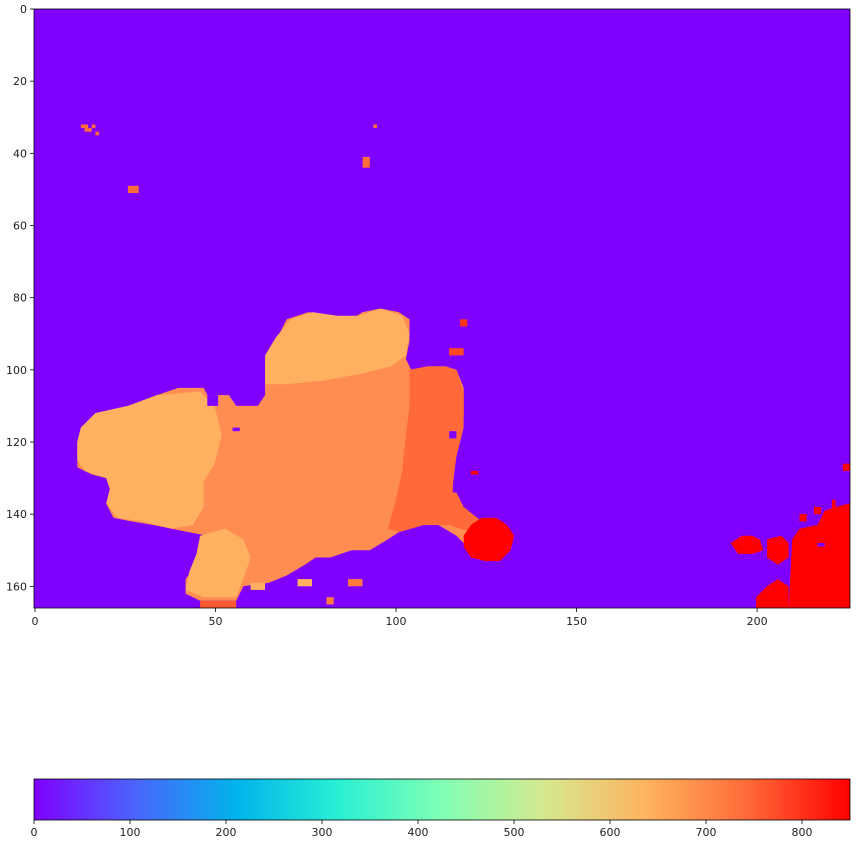  What do you see at coordinates (218, 563) in the screenshot?
I see `region-bottom-lobe` at bounding box center [218, 563].